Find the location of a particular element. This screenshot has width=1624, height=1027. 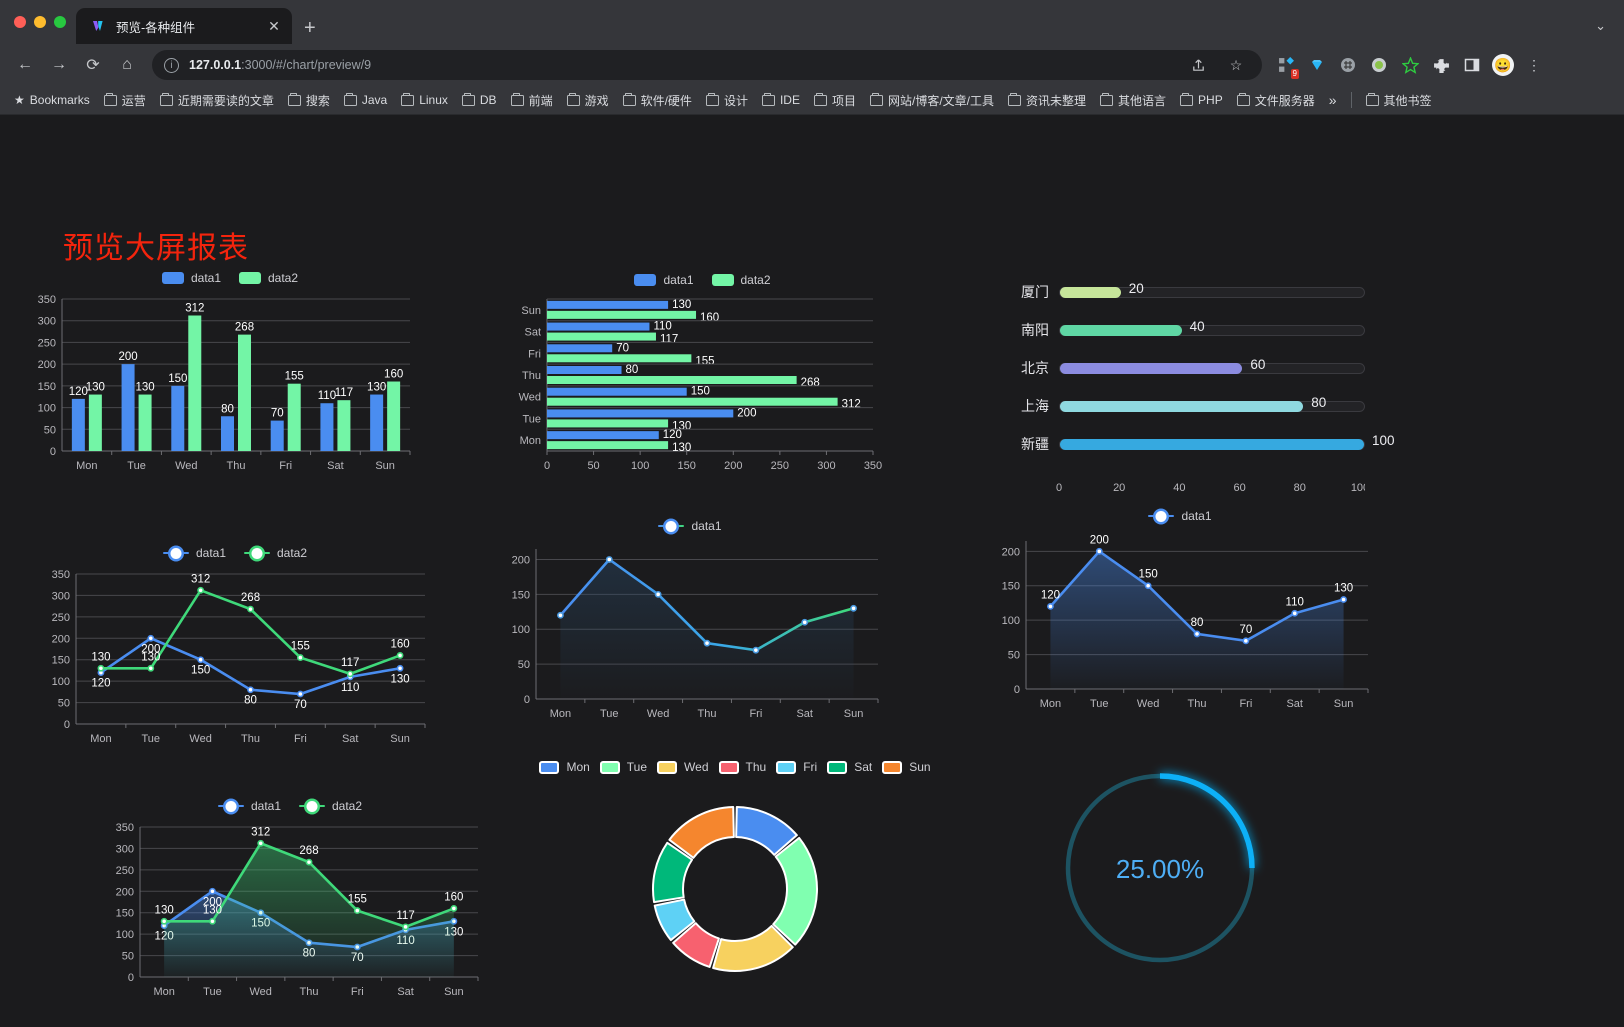

profile-avatar: 😀 is located at coordinates (1503, 65).